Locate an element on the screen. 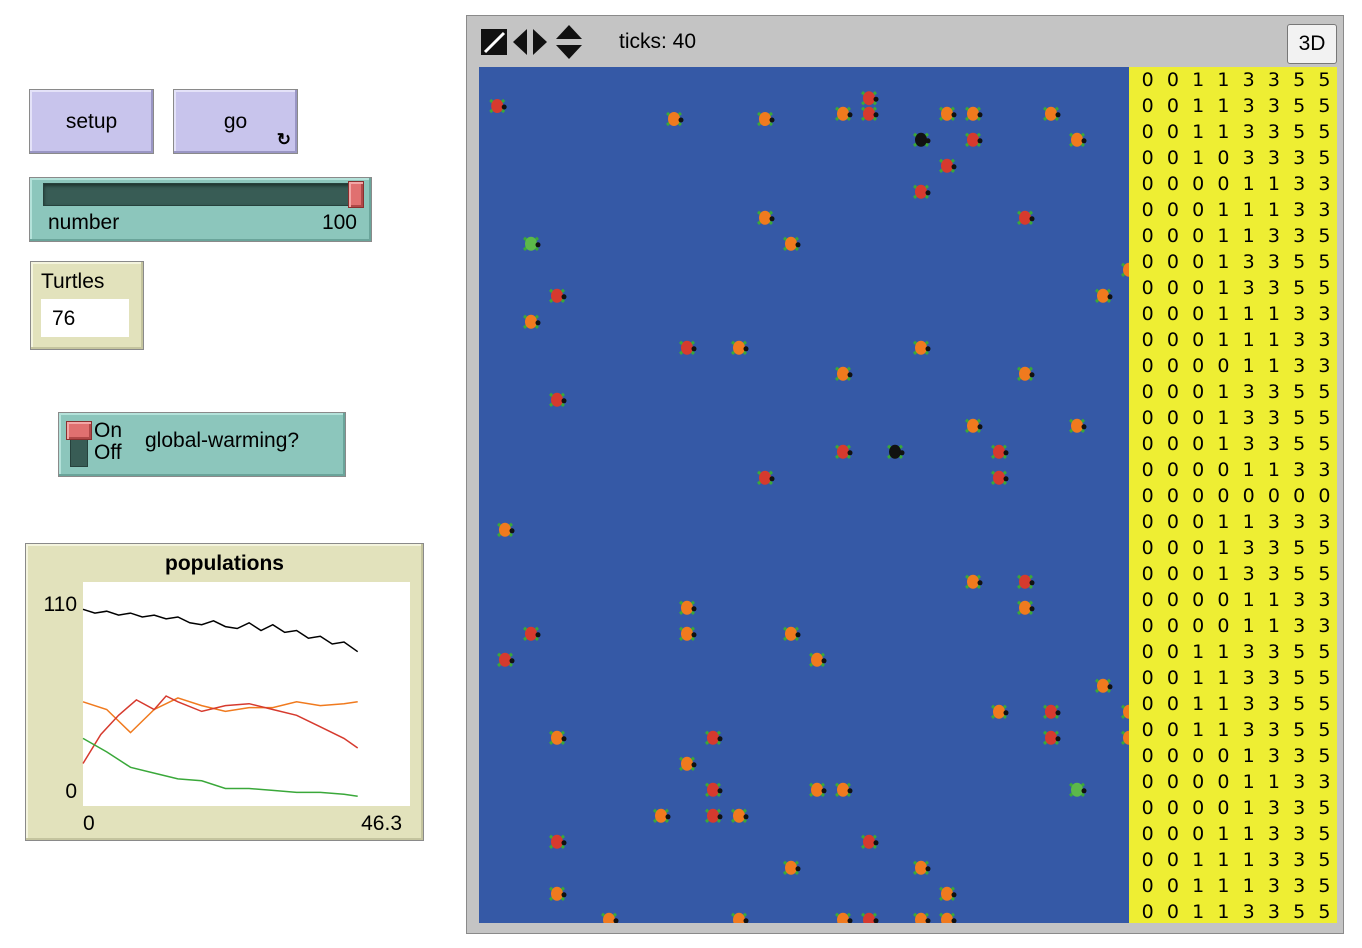  go-button: go ↻ is located at coordinates (235, 121).